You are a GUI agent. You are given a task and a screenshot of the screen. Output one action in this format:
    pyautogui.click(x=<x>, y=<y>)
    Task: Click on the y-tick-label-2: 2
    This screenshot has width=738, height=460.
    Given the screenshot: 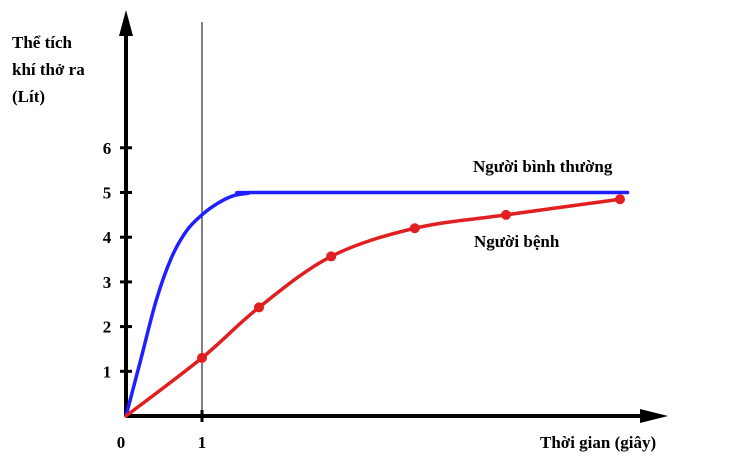 What is the action you would take?
    pyautogui.click(x=107, y=327)
    